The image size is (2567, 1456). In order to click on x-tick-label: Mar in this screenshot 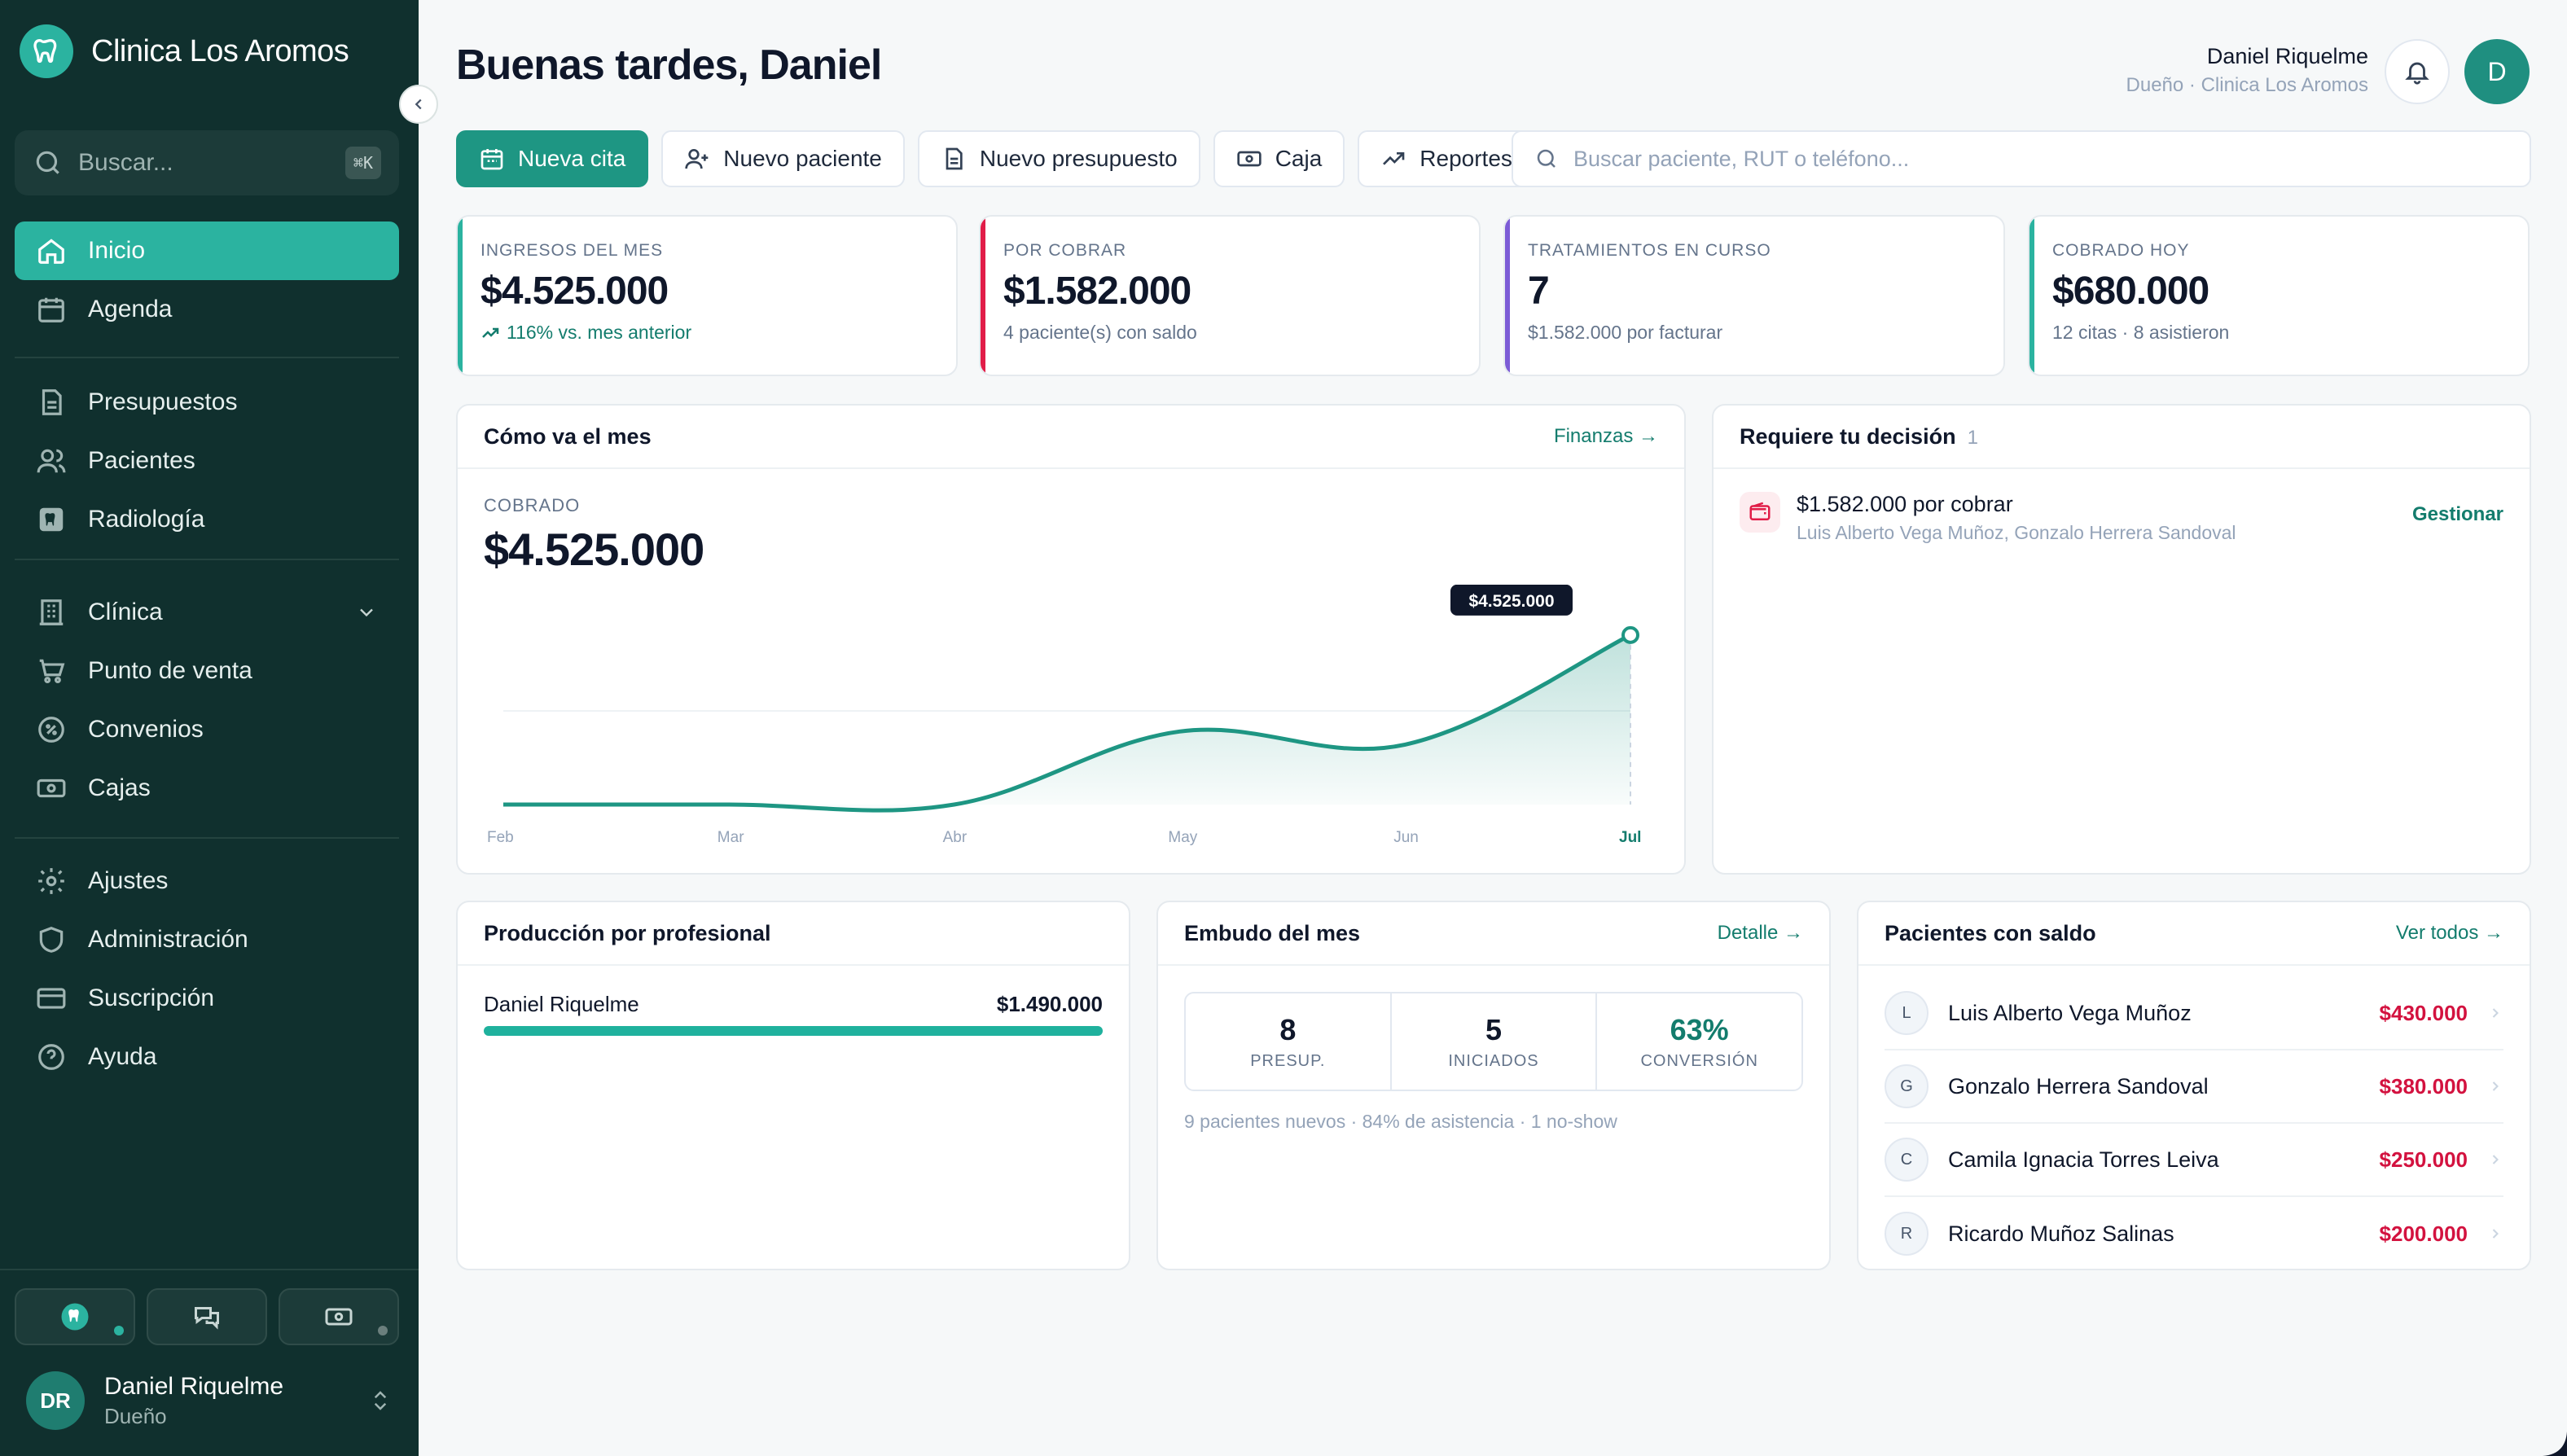, I will do `click(730, 837)`.